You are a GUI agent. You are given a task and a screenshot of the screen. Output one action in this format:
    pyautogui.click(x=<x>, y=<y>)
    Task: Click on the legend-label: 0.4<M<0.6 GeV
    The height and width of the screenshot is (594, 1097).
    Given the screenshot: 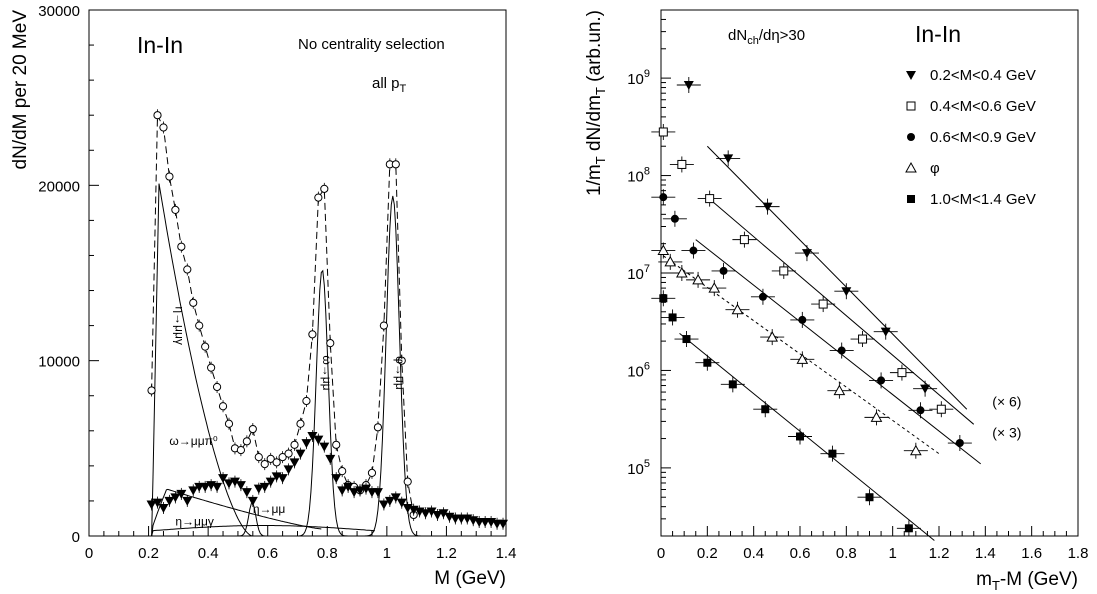 What is the action you would take?
    pyautogui.click(x=983, y=106)
    